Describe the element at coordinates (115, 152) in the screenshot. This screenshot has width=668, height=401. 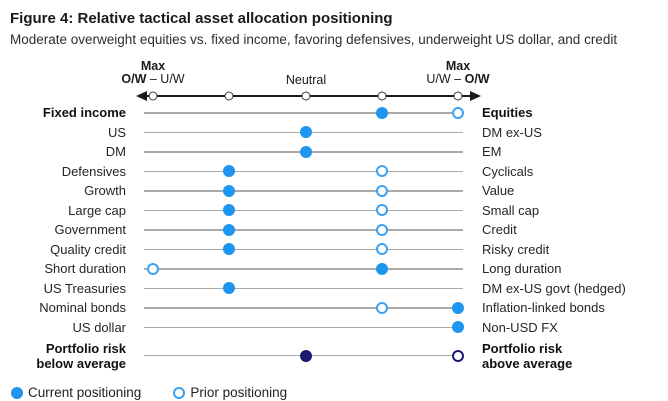
I see `row-left-label: DM` at that location.